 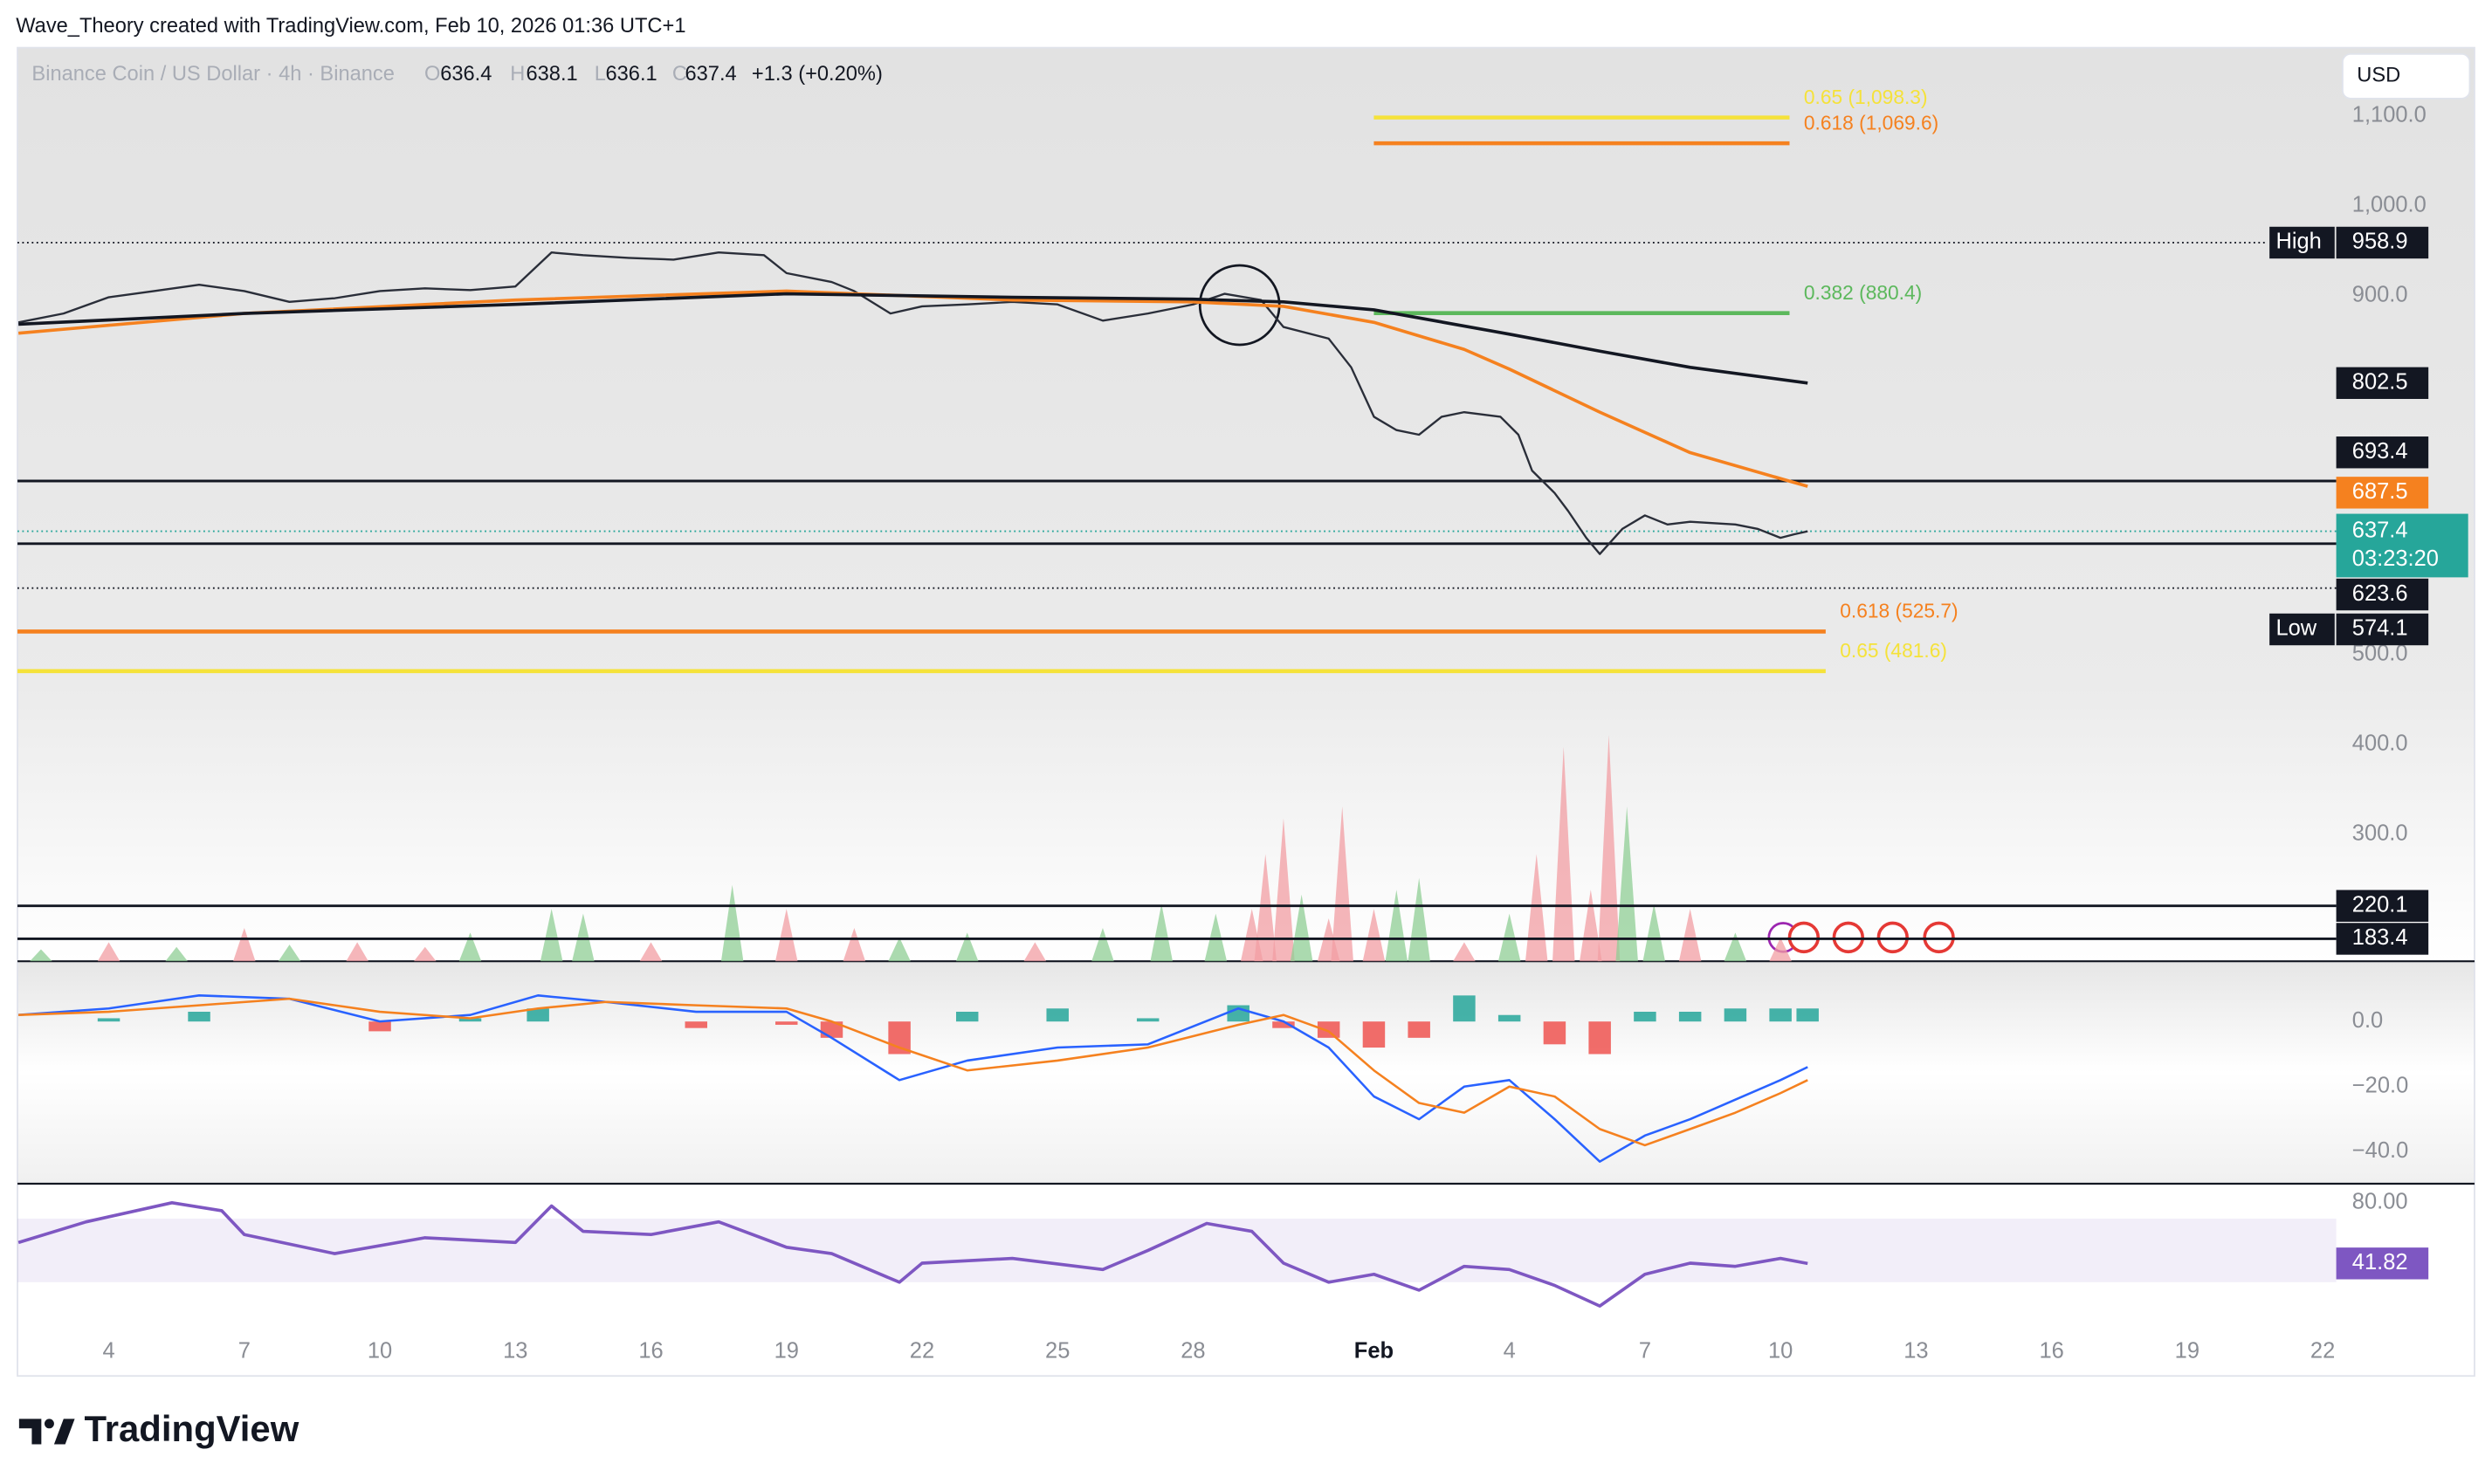 I want to click on current-price: 637.4, so click(x=2380, y=530).